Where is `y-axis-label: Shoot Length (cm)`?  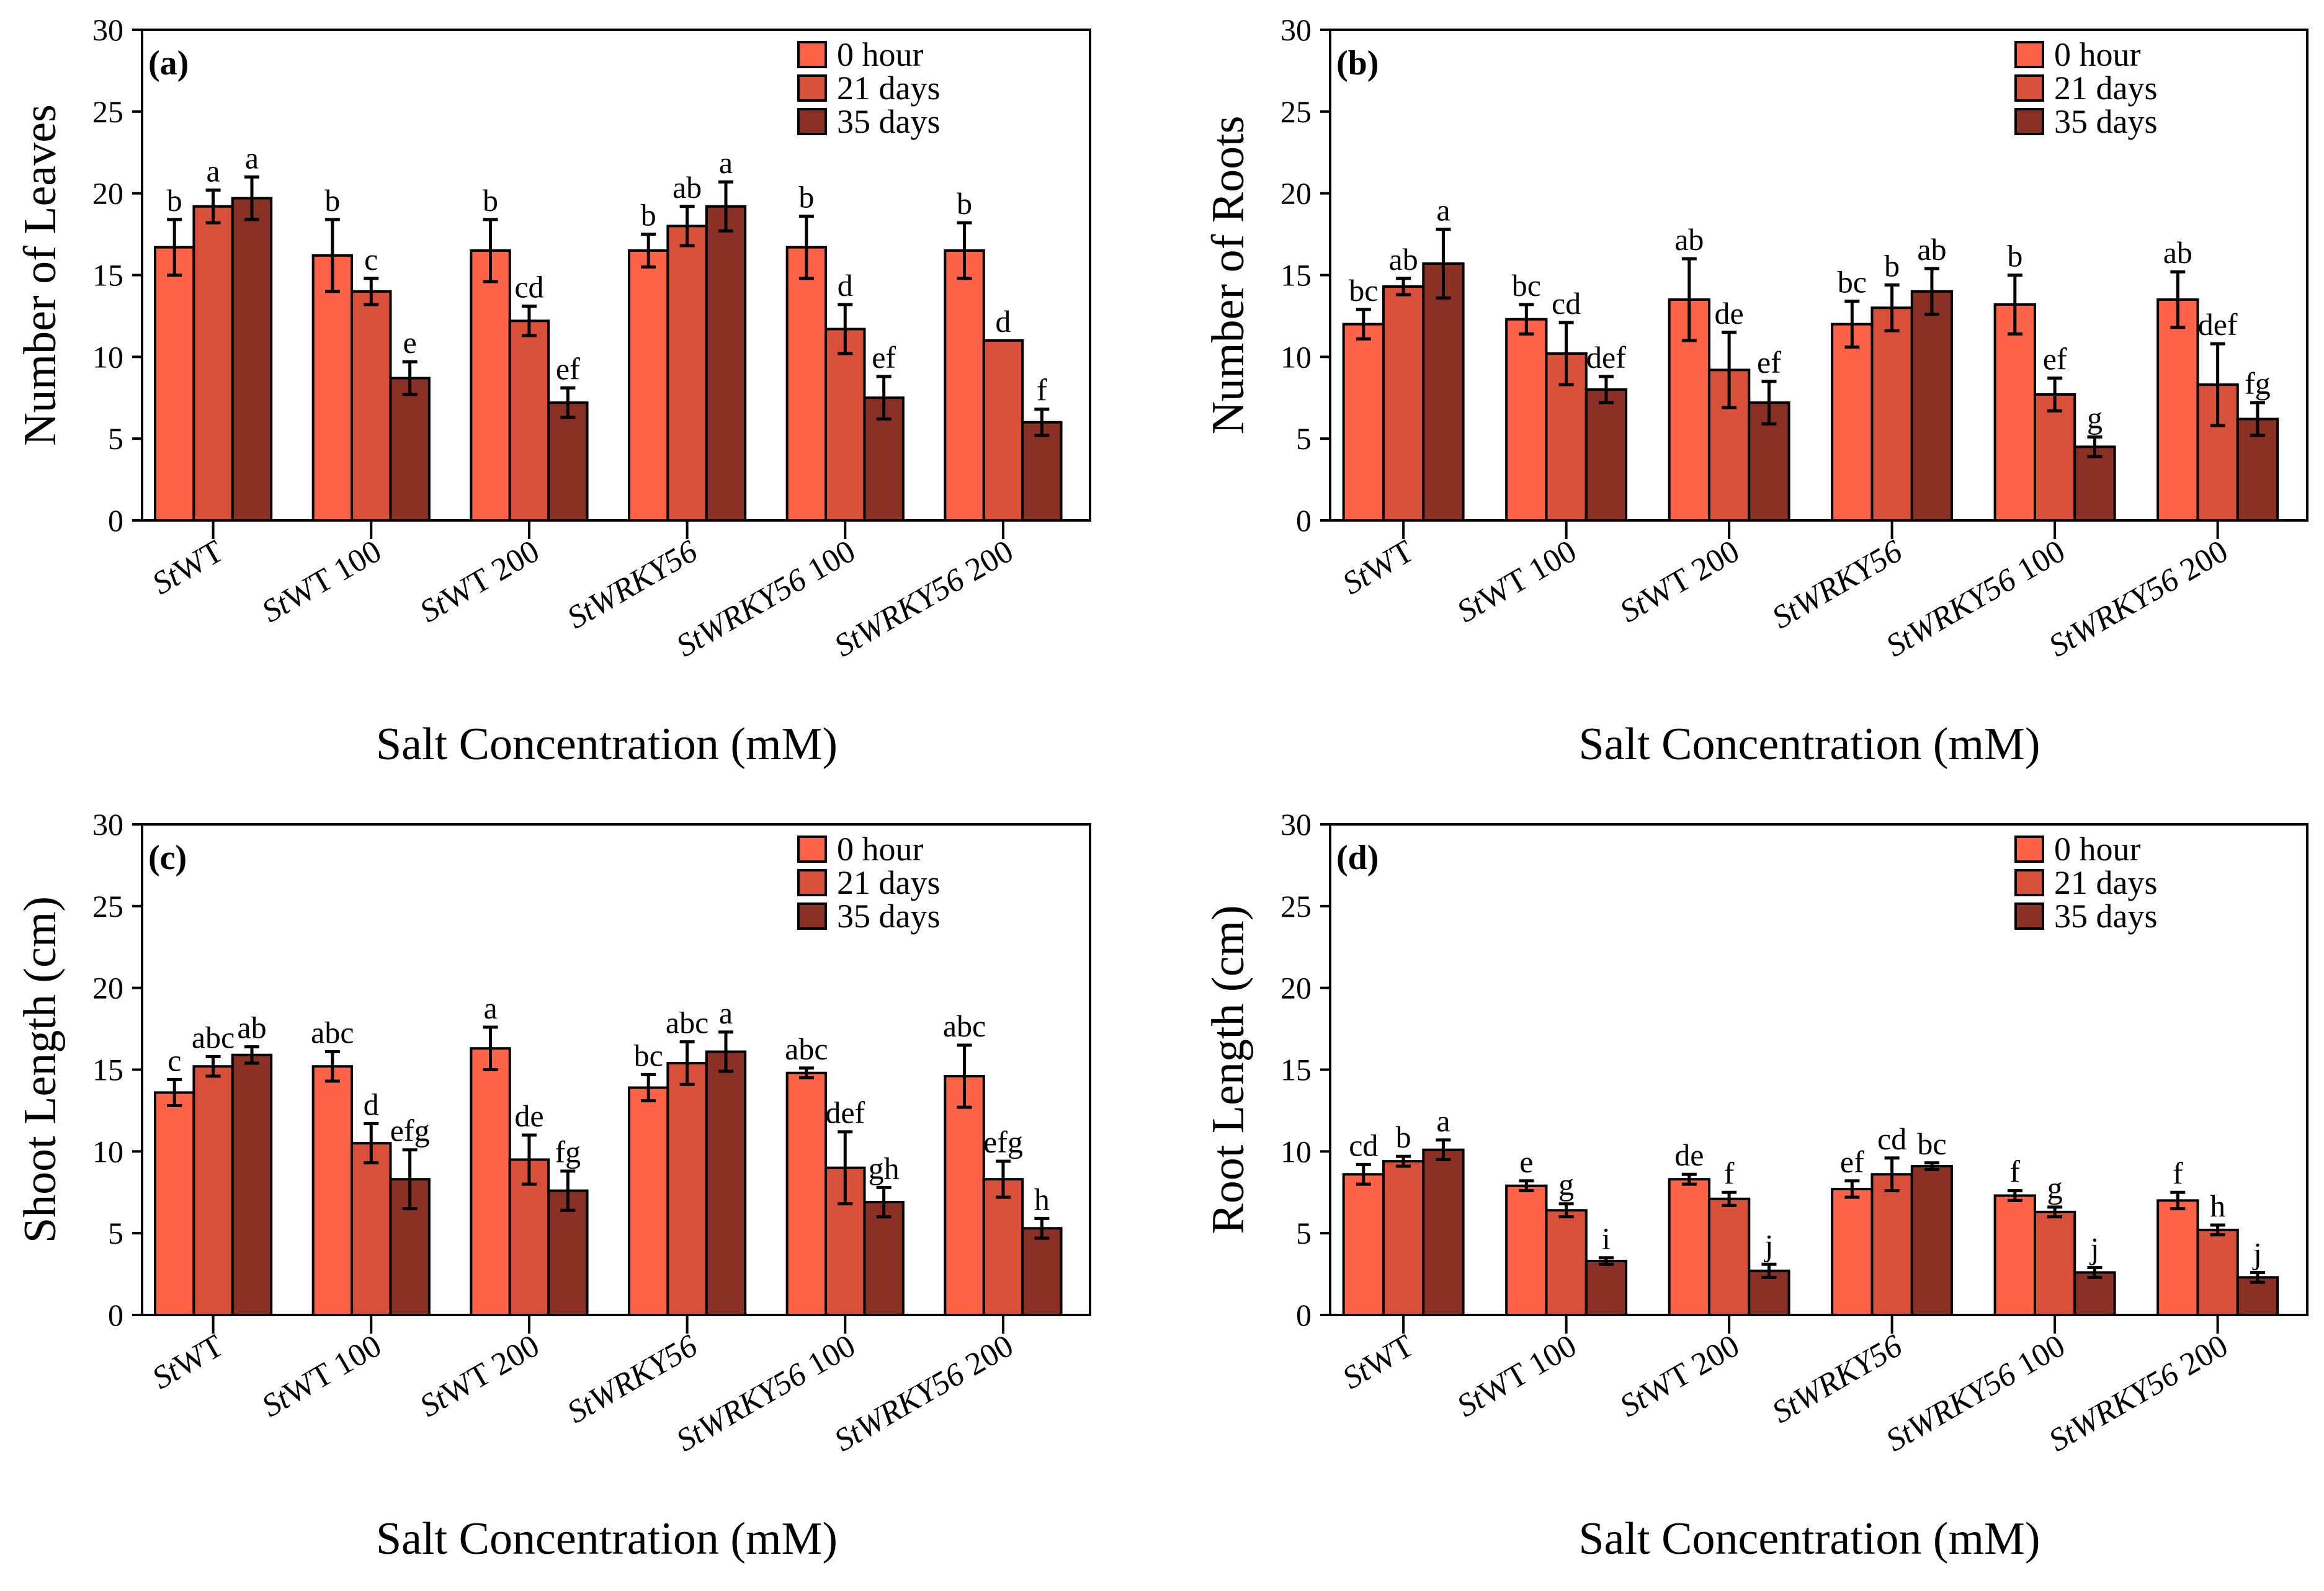
y-axis-label: Shoot Length (cm) is located at coordinates (40, 1069).